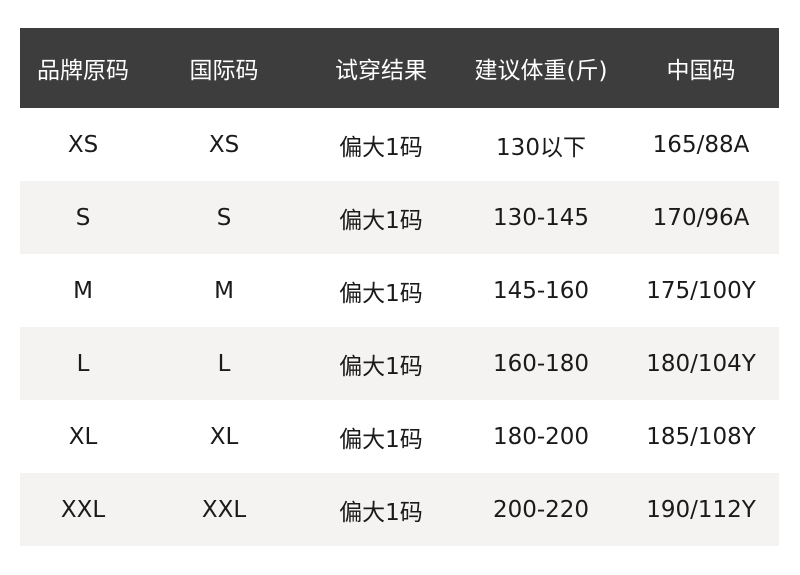 The image size is (800, 575). I want to click on cell-china-size: 165/88A, so click(701, 144).